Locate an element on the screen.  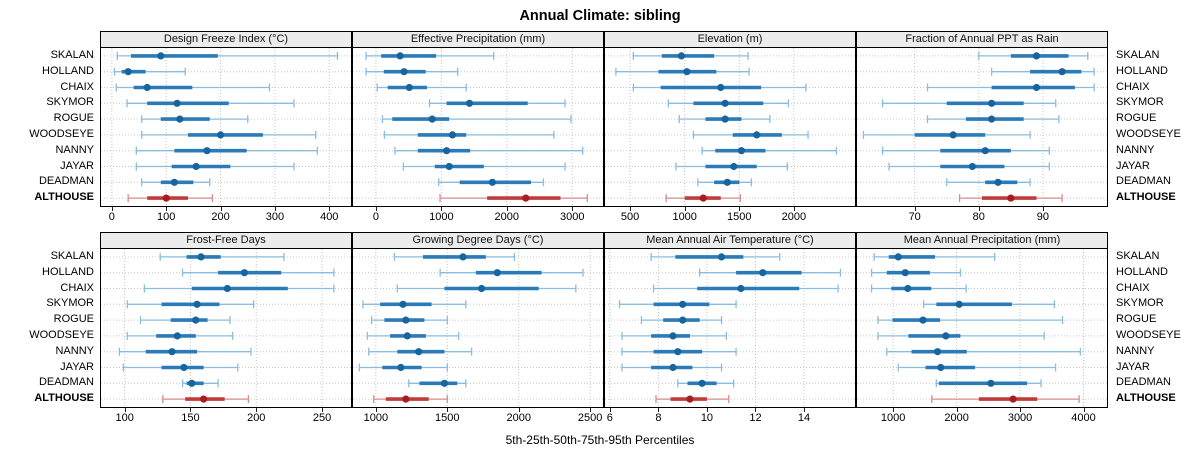
site-label-woodseye: WOODSEYE is located at coordinates (61, 334).